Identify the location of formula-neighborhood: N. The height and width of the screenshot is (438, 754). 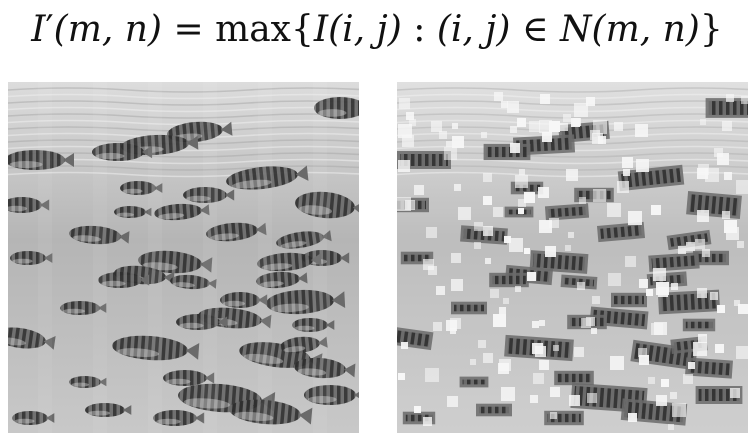
(576, 29).